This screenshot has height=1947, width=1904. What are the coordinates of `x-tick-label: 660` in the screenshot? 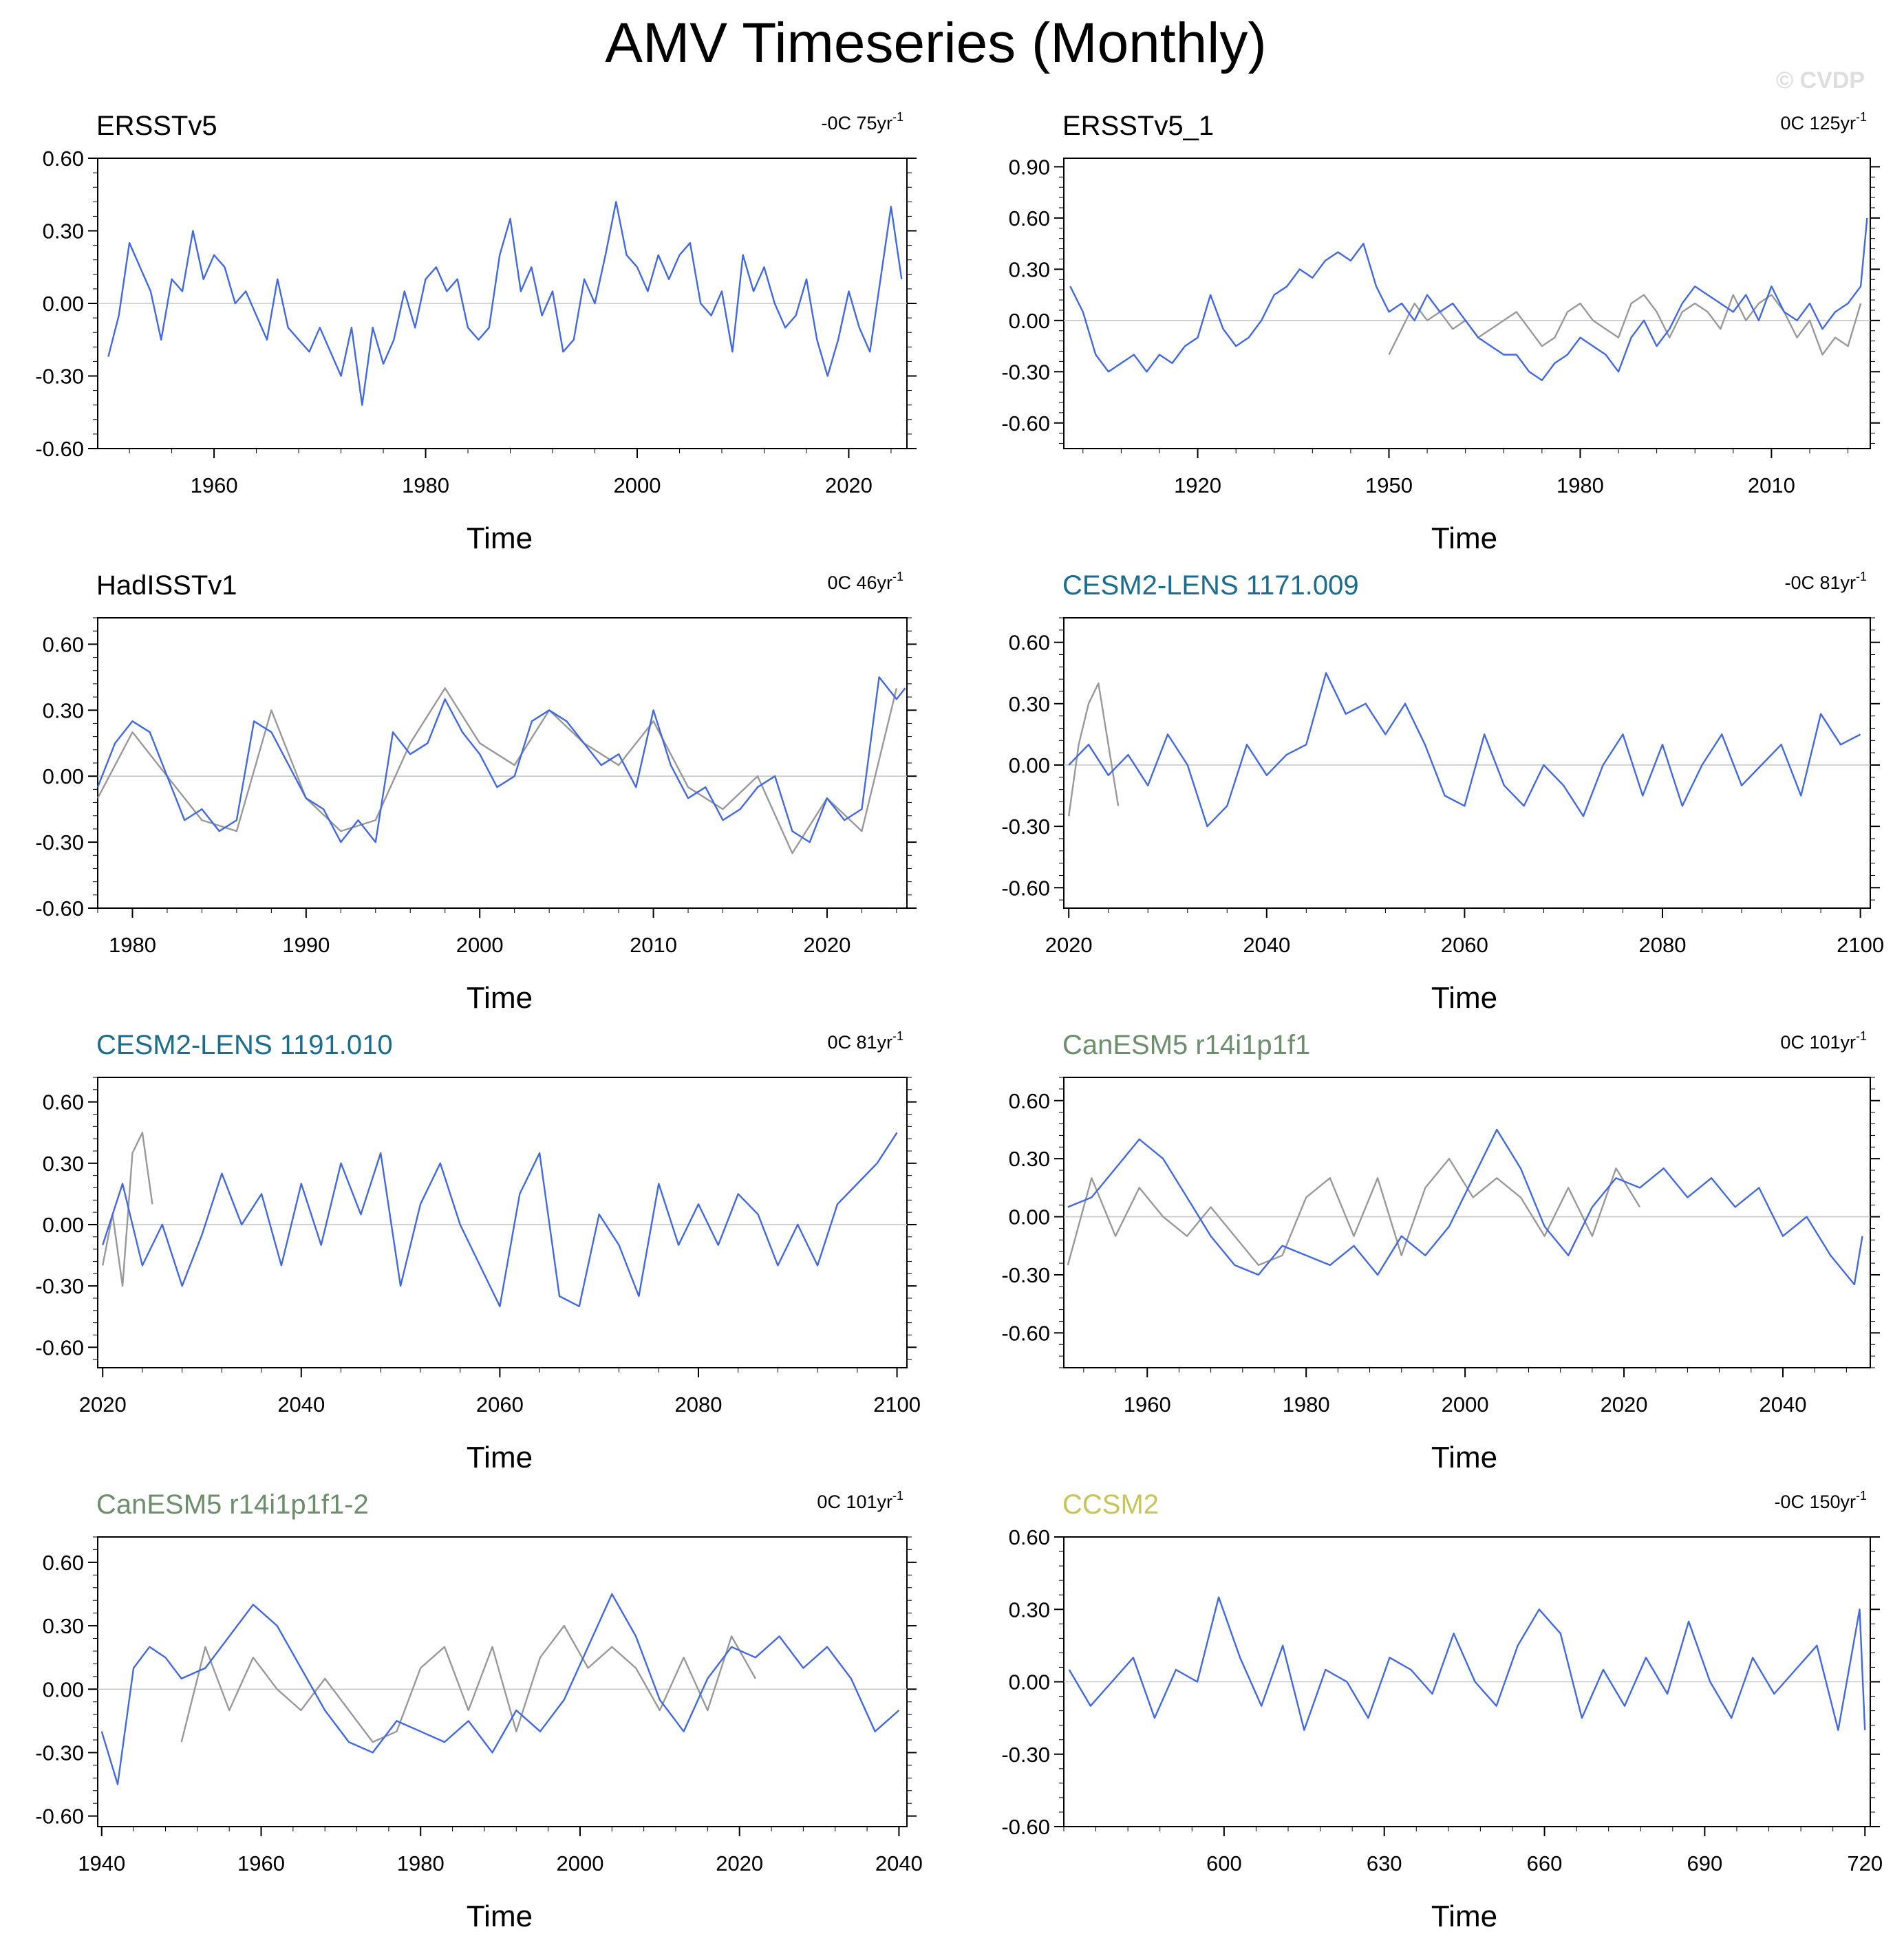 It's located at (1545, 1863).